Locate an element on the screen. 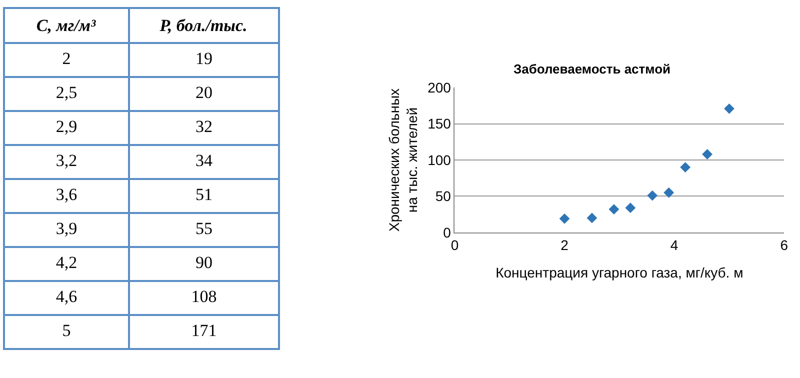 The image size is (800, 378). y-tick-label: 200 is located at coordinates (440, 88).